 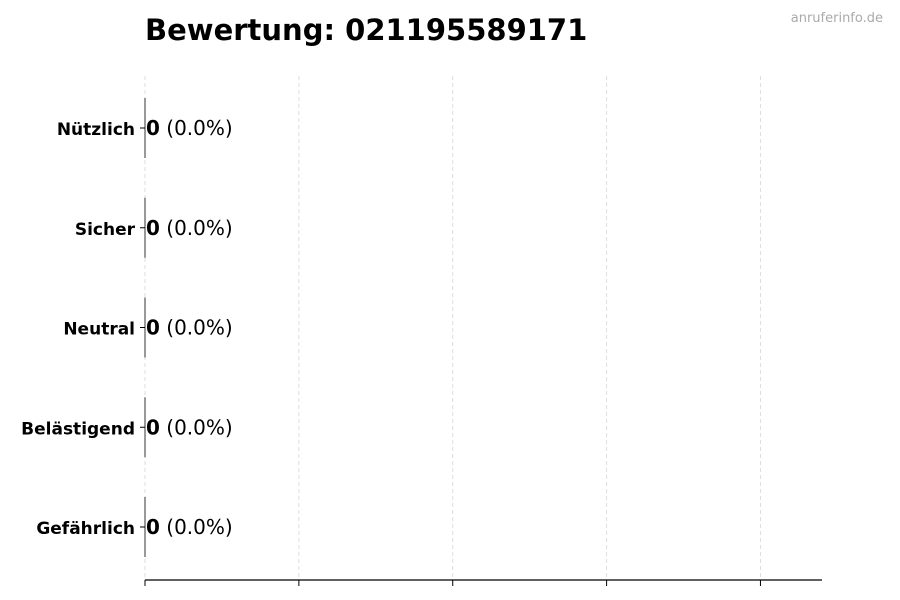 What do you see at coordinates (366, 30) in the screenshot?
I see `chart-title: Bewertung: 021195589171` at bounding box center [366, 30].